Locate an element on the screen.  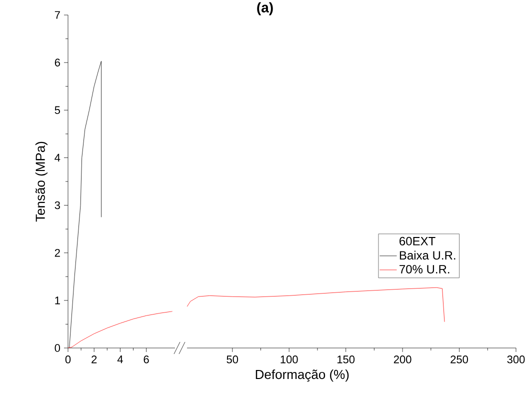
y-axis-title: Tensão (MPa) is located at coordinates (41, 182).